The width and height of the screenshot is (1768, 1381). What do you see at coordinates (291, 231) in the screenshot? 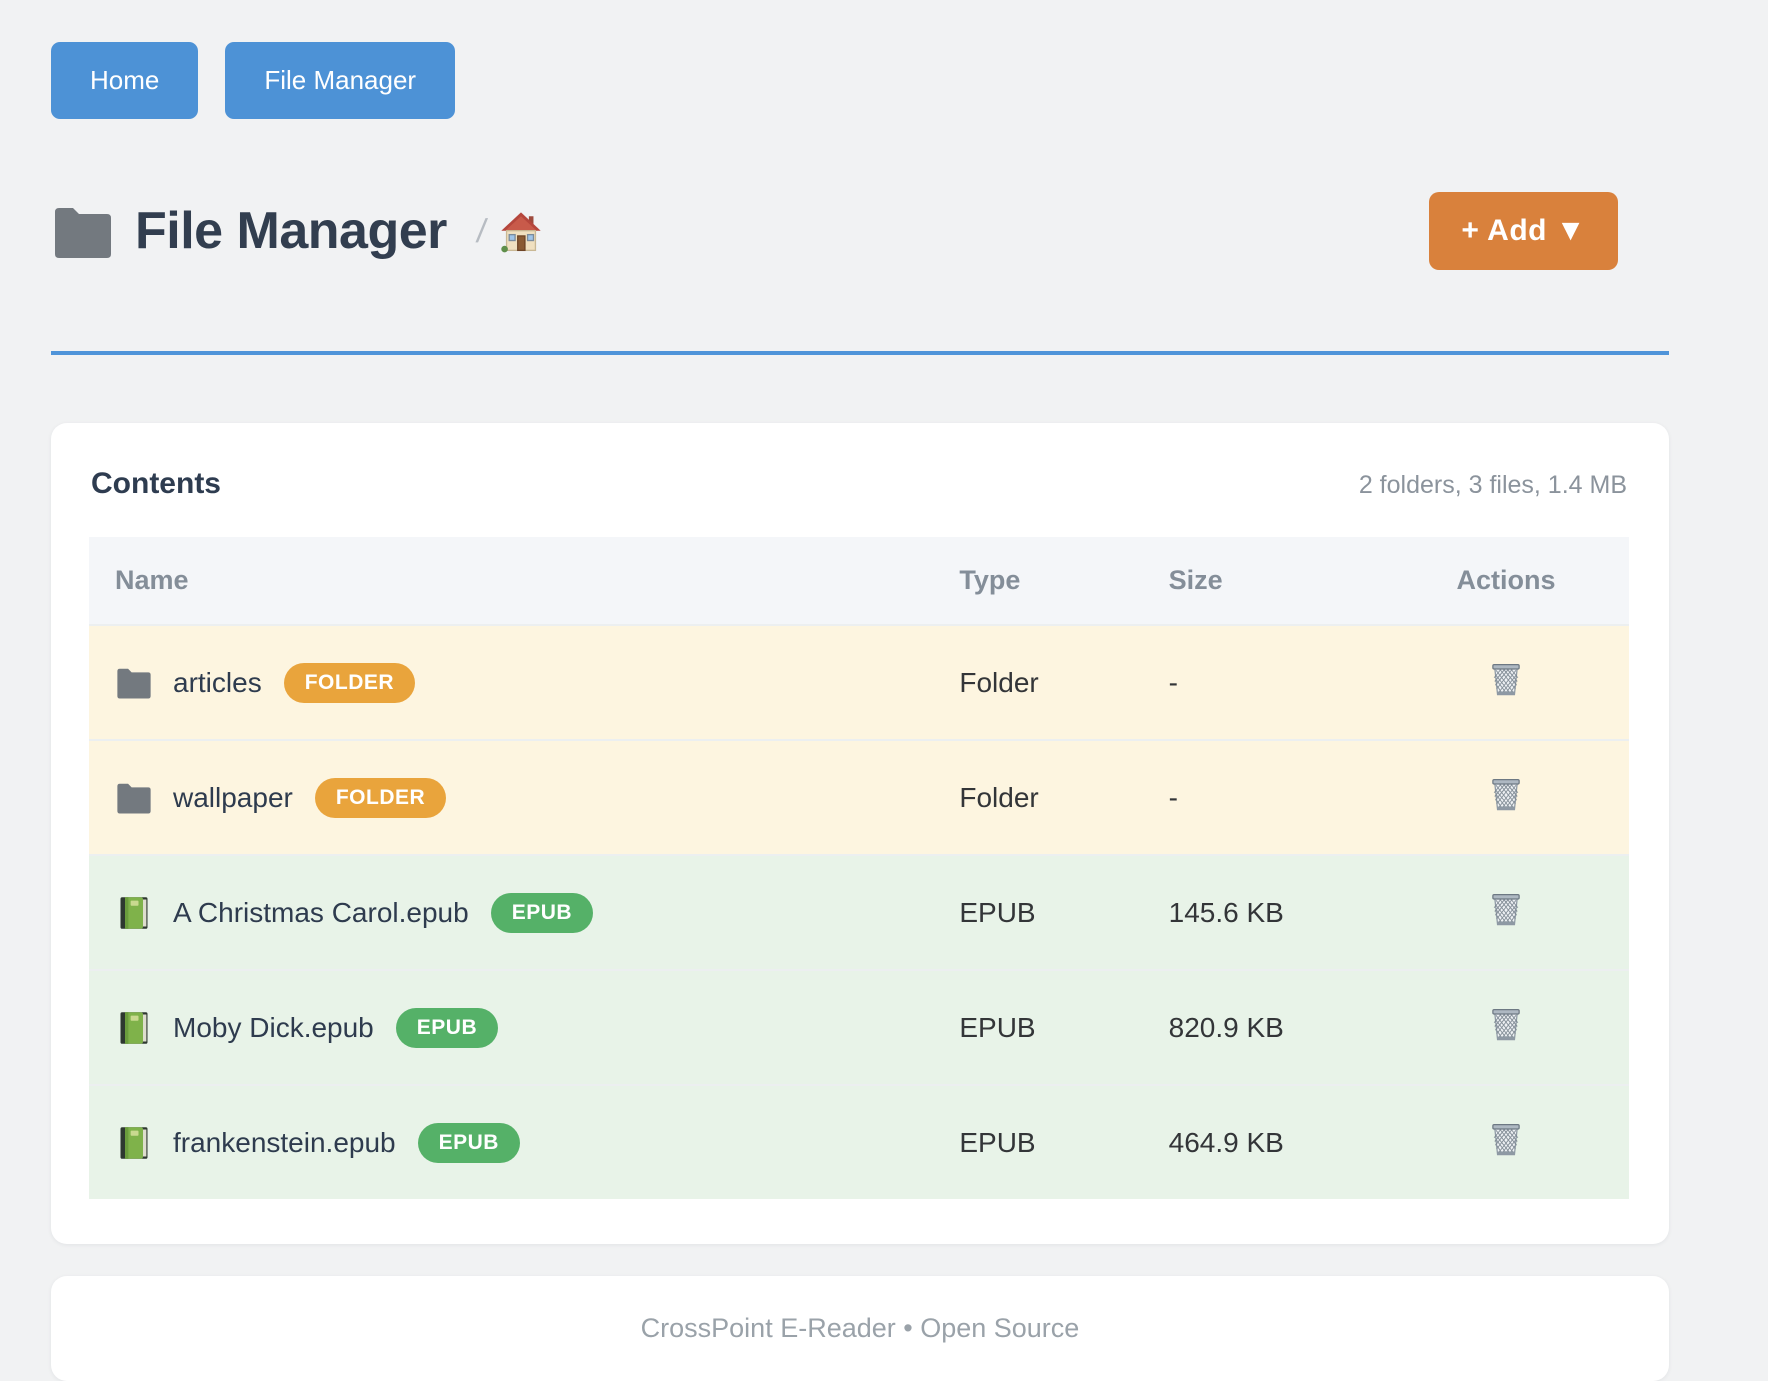
I see `page-title: File Manager` at bounding box center [291, 231].